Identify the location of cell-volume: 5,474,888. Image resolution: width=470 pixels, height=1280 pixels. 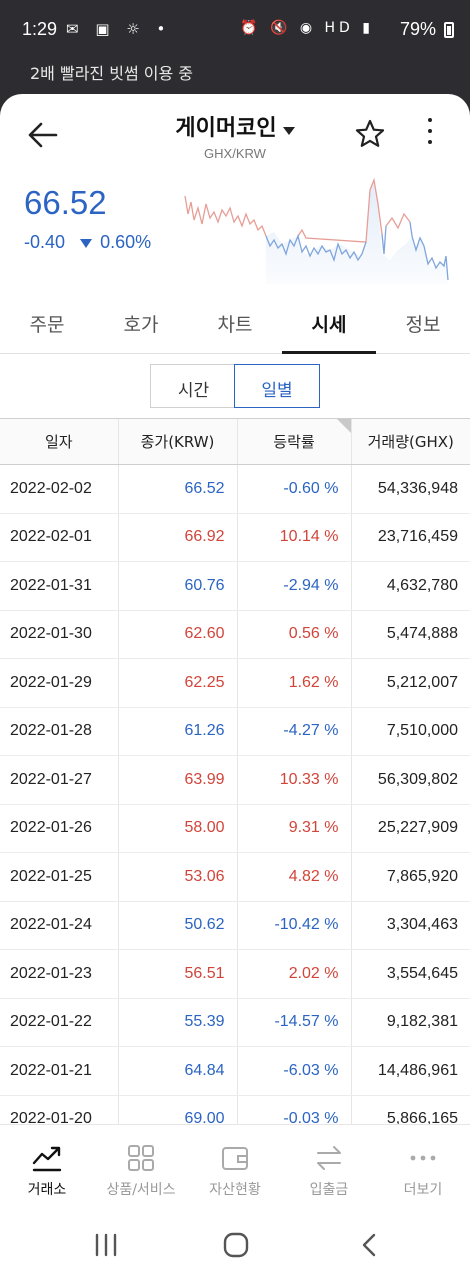
(410, 634).